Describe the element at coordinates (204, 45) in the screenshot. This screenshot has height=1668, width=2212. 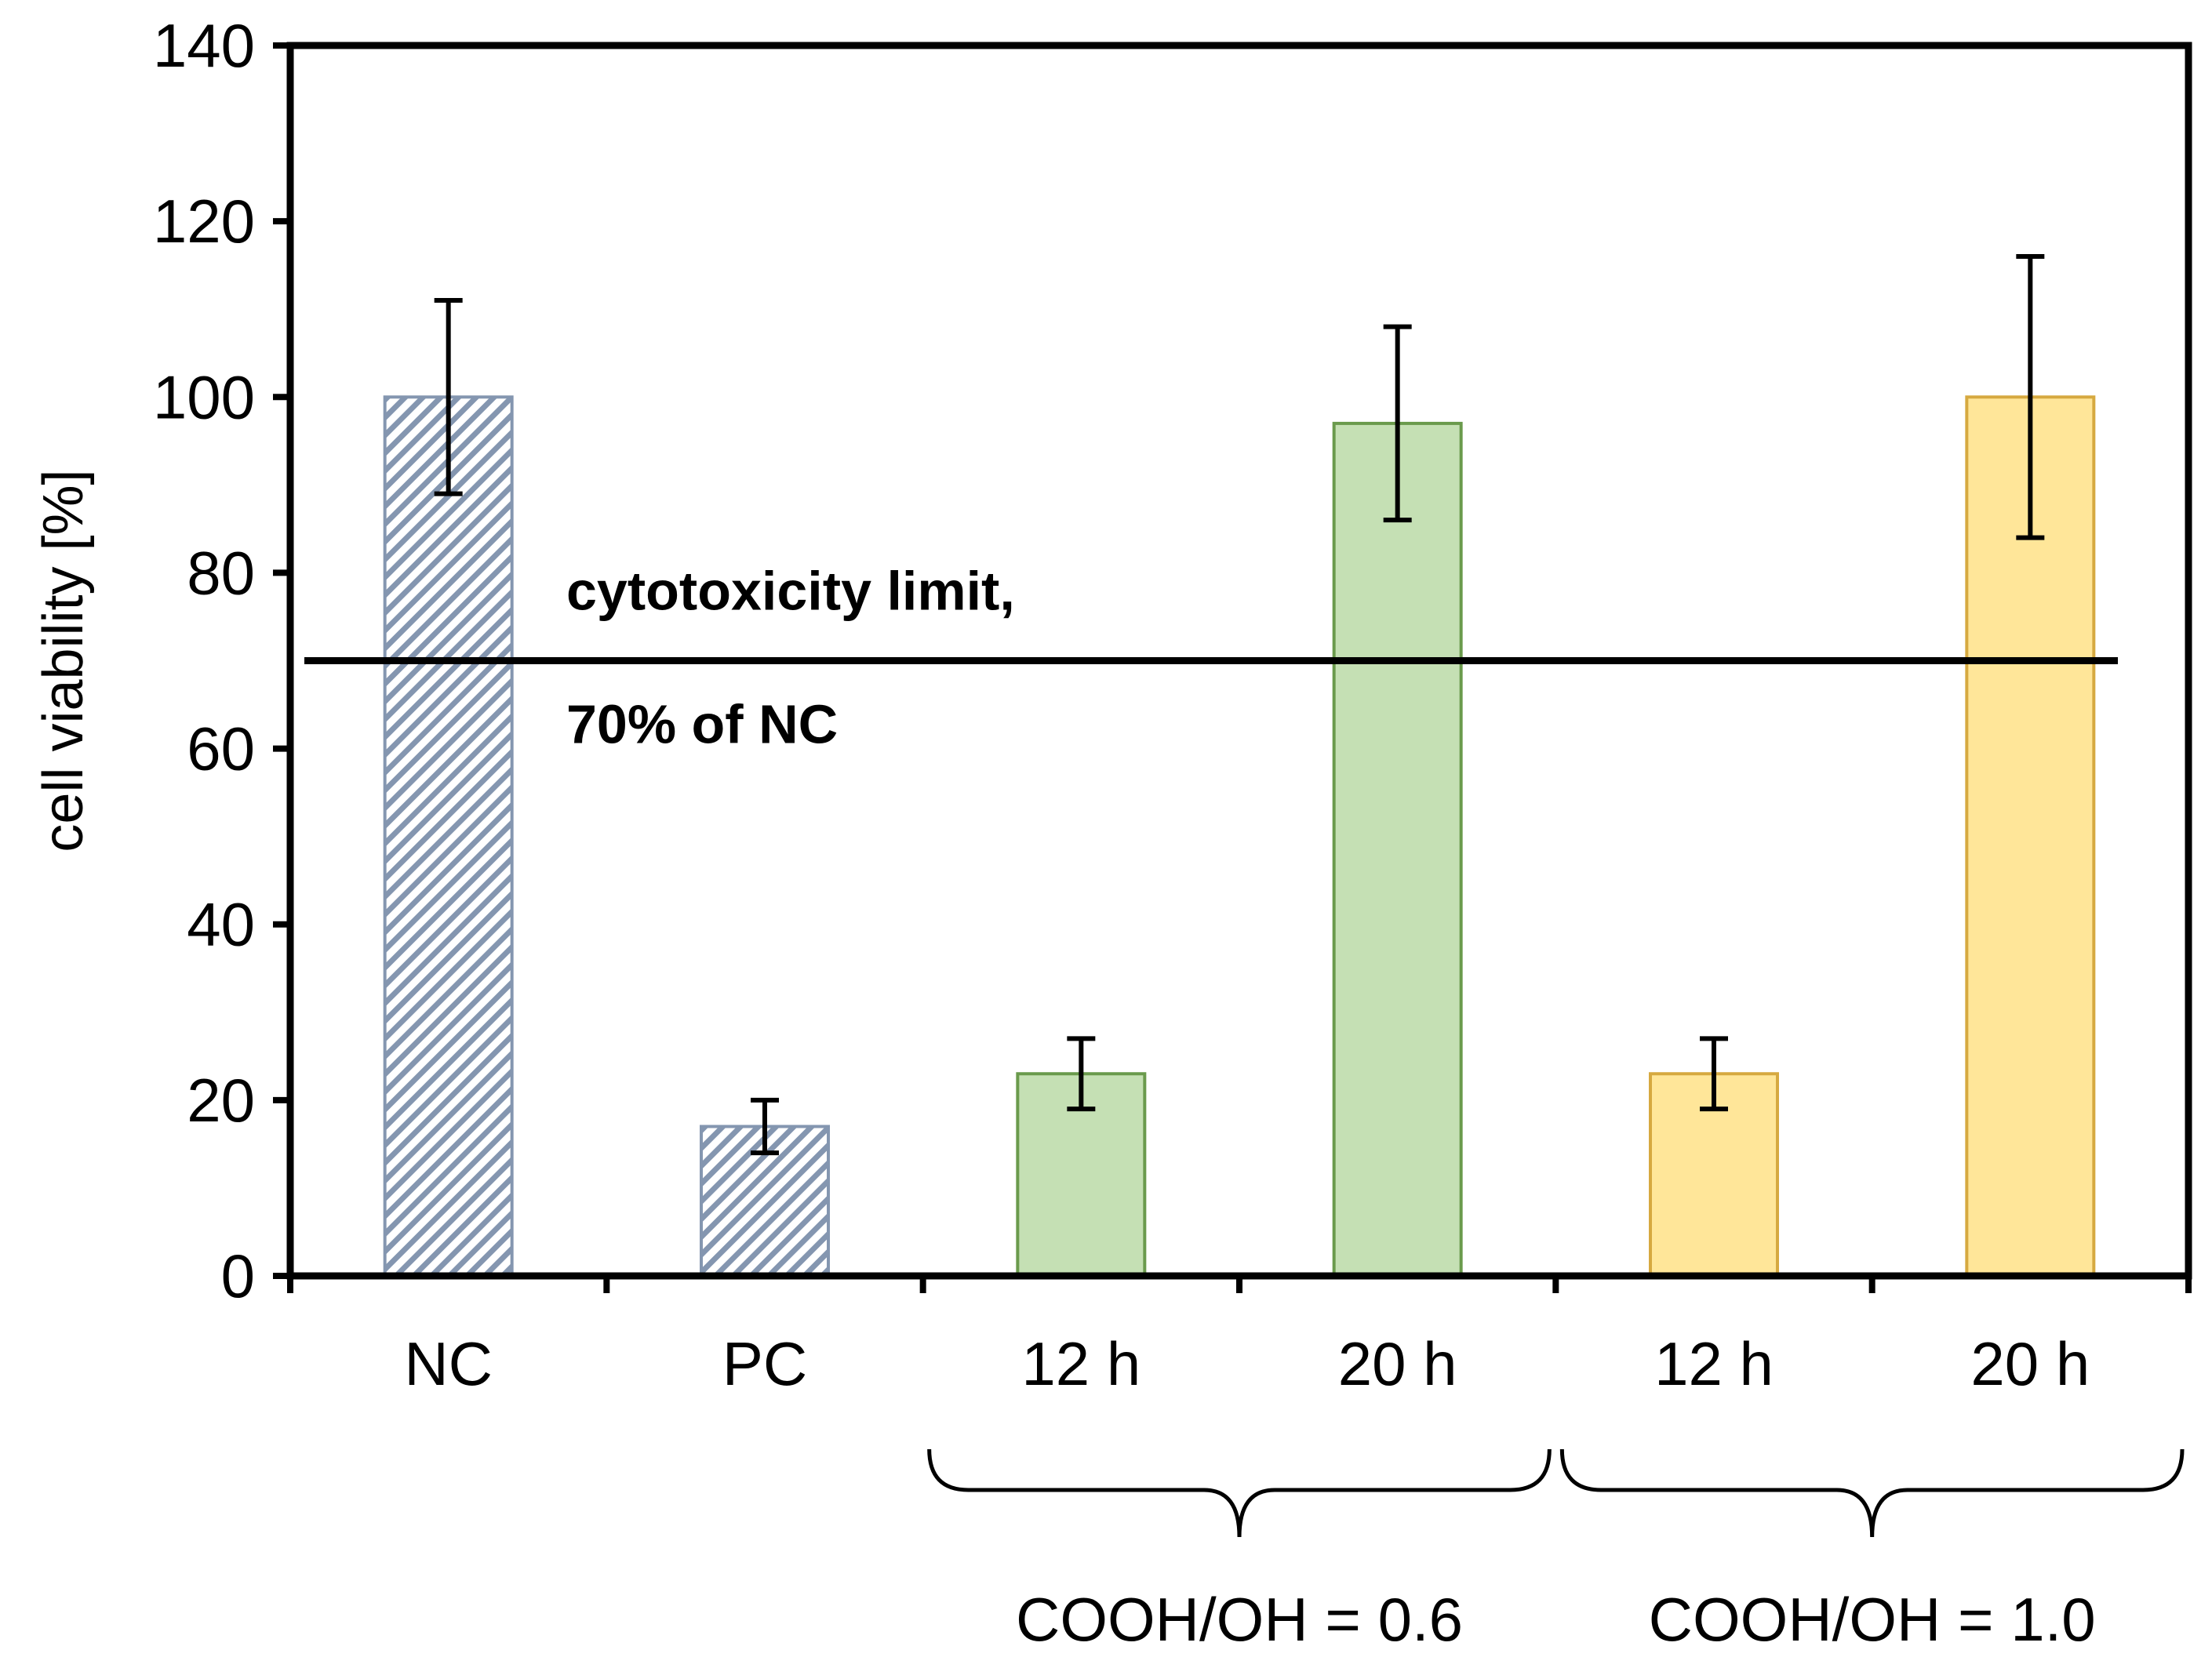
I see `y-tick-label-140: 140` at that location.